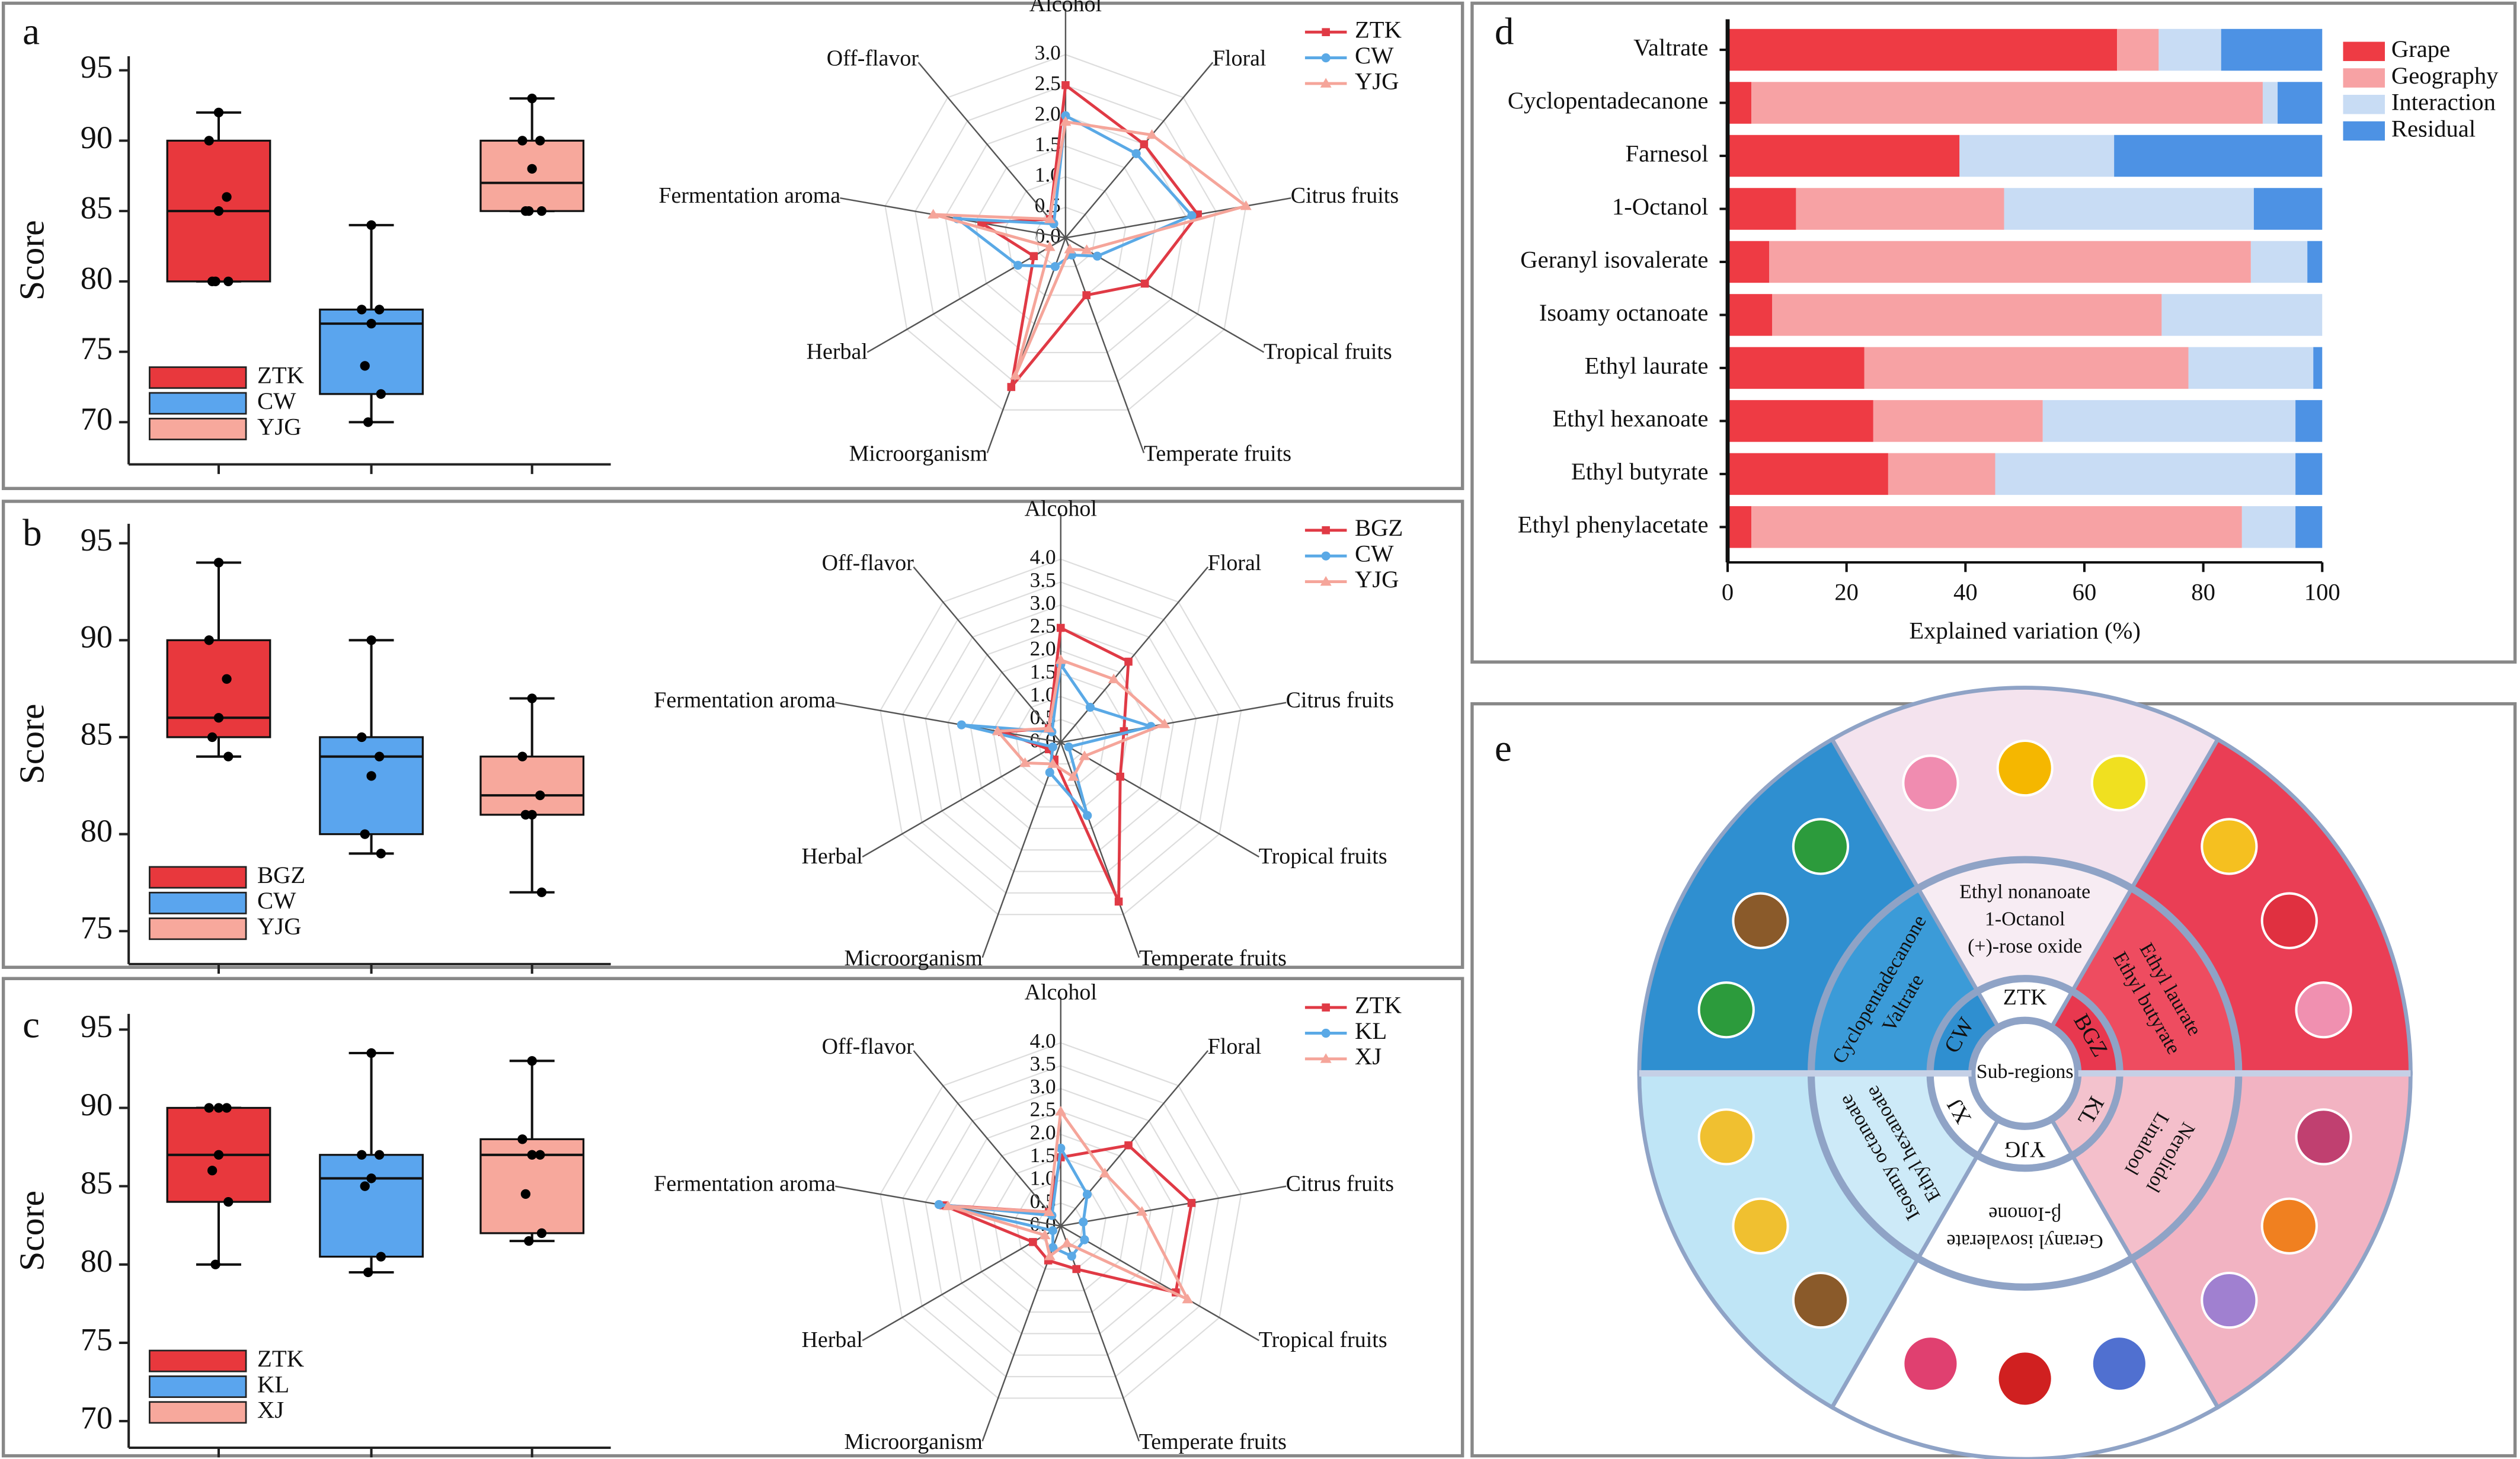  Describe the element at coordinates (1043, 1040) in the screenshot. I see `r-tick-label: 4.0` at that location.